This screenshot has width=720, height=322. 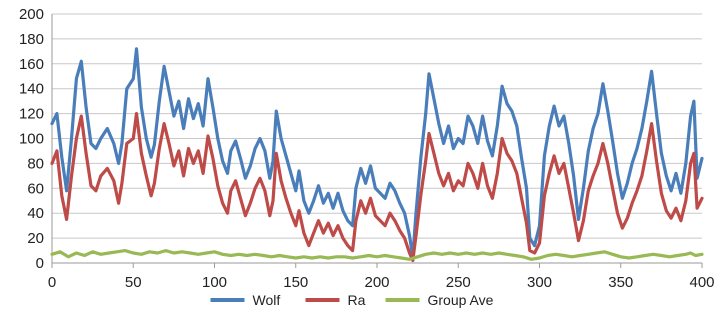 I want to click on legend: Wolf Ra Group Ave, so click(x=352, y=300).